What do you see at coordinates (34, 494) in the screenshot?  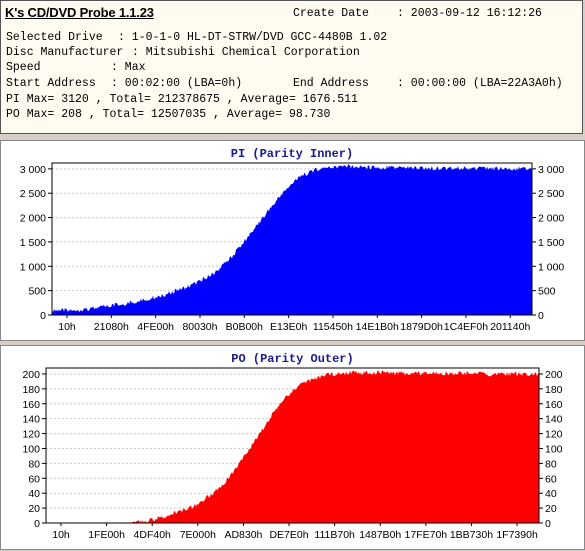 I see `y-tick-label: 40` at bounding box center [34, 494].